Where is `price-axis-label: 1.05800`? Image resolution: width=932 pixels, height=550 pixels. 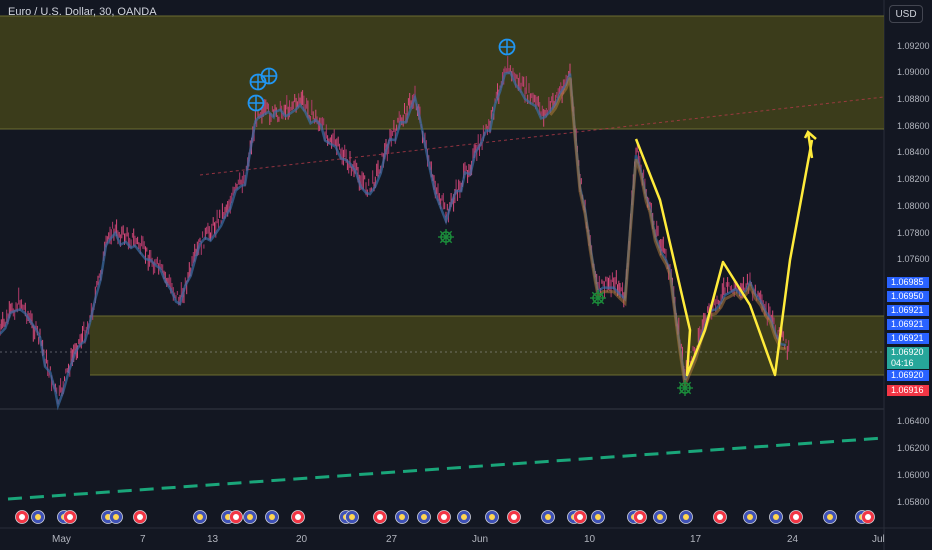 price-axis-label: 1.05800 is located at coordinates (913, 502).